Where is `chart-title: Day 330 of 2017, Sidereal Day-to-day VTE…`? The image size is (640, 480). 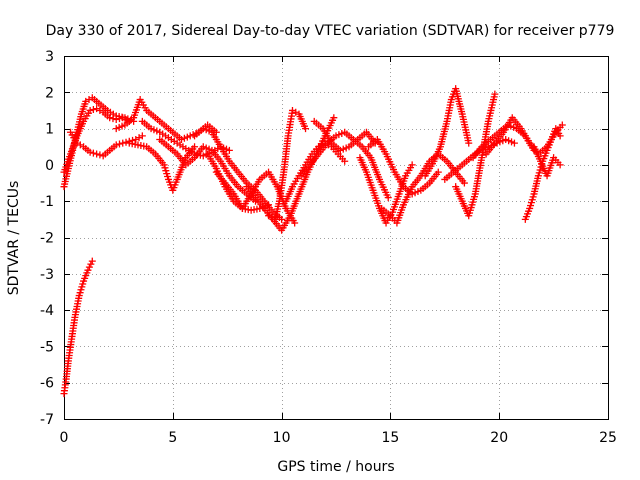 chart-title: Day 330 of 2017, Sidereal Day-to-day VTE… is located at coordinates (330, 31).